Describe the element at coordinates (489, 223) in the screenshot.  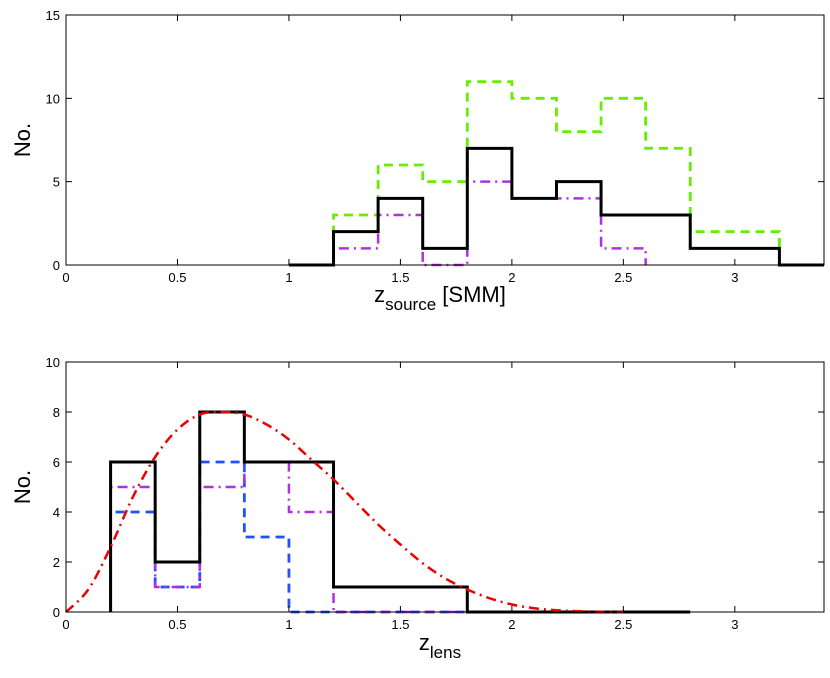
I see `series-magenta-dashdot` at that location.